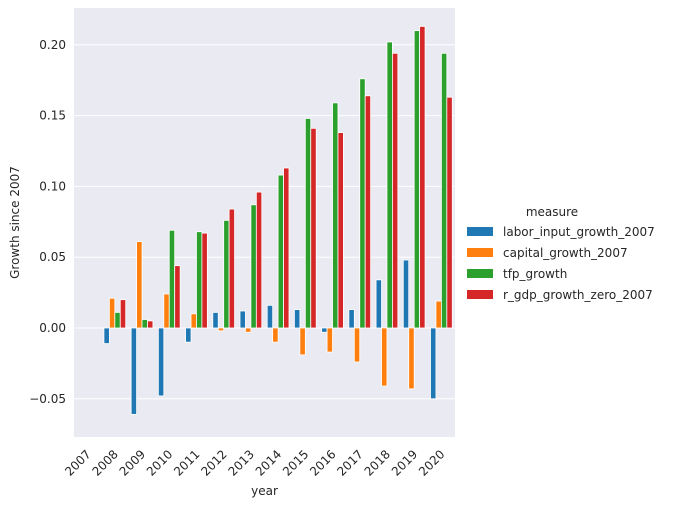  Describe the element at coordinates (186, 462) in the screenshot. I see `x-tick-label: 2011` at that location.